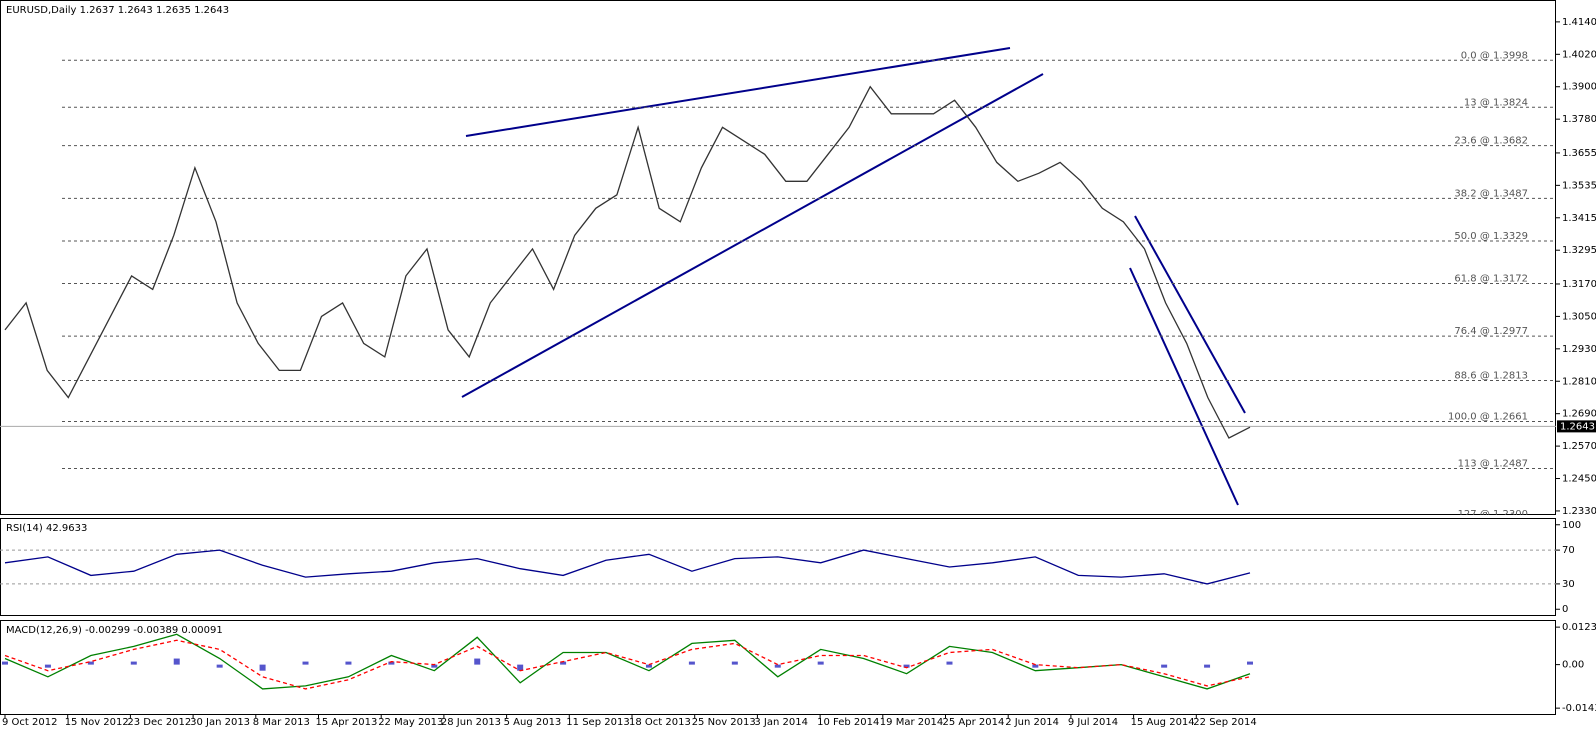 Image resolution: width=1596 pixels, height=745 pixels. I want to click on last-price-label: 1.2643, so click(1577, 426).